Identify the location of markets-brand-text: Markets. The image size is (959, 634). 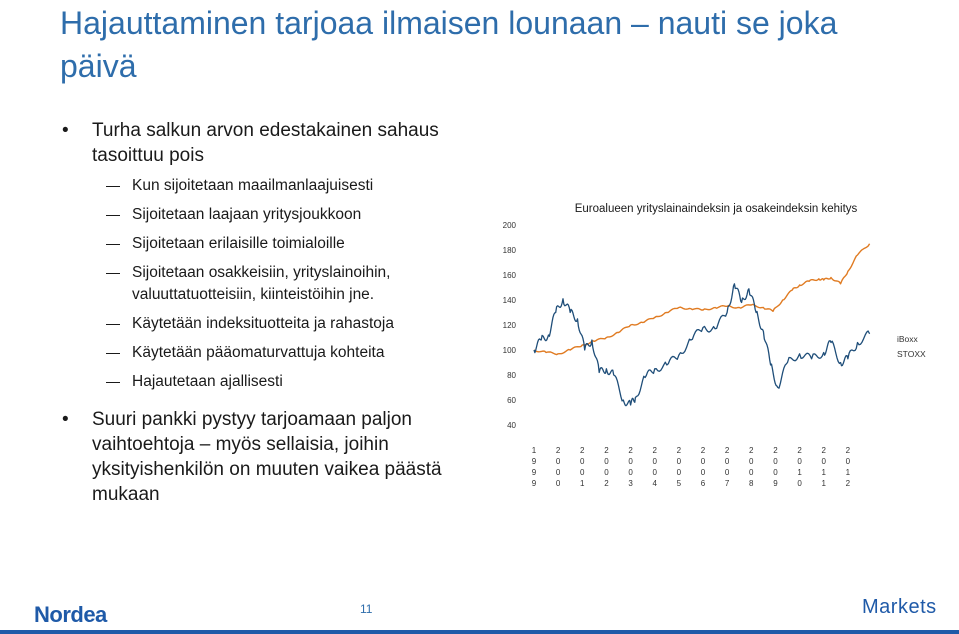
(899, 607).